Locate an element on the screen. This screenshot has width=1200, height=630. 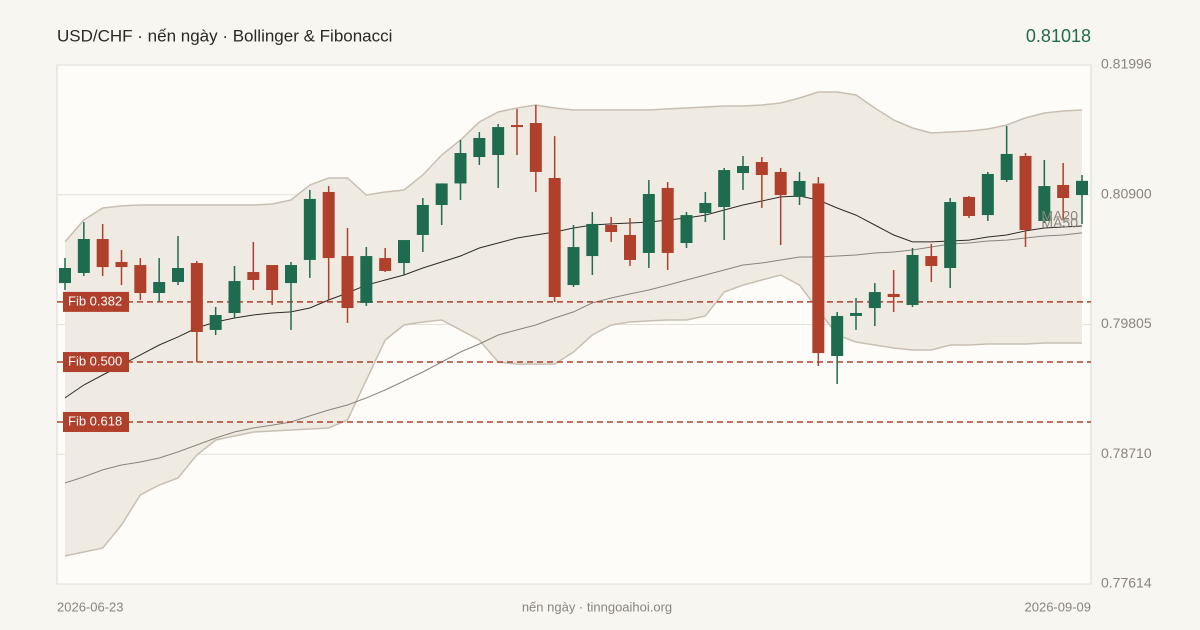
legend-label: MA50 is located at coordinates (1059, 223).